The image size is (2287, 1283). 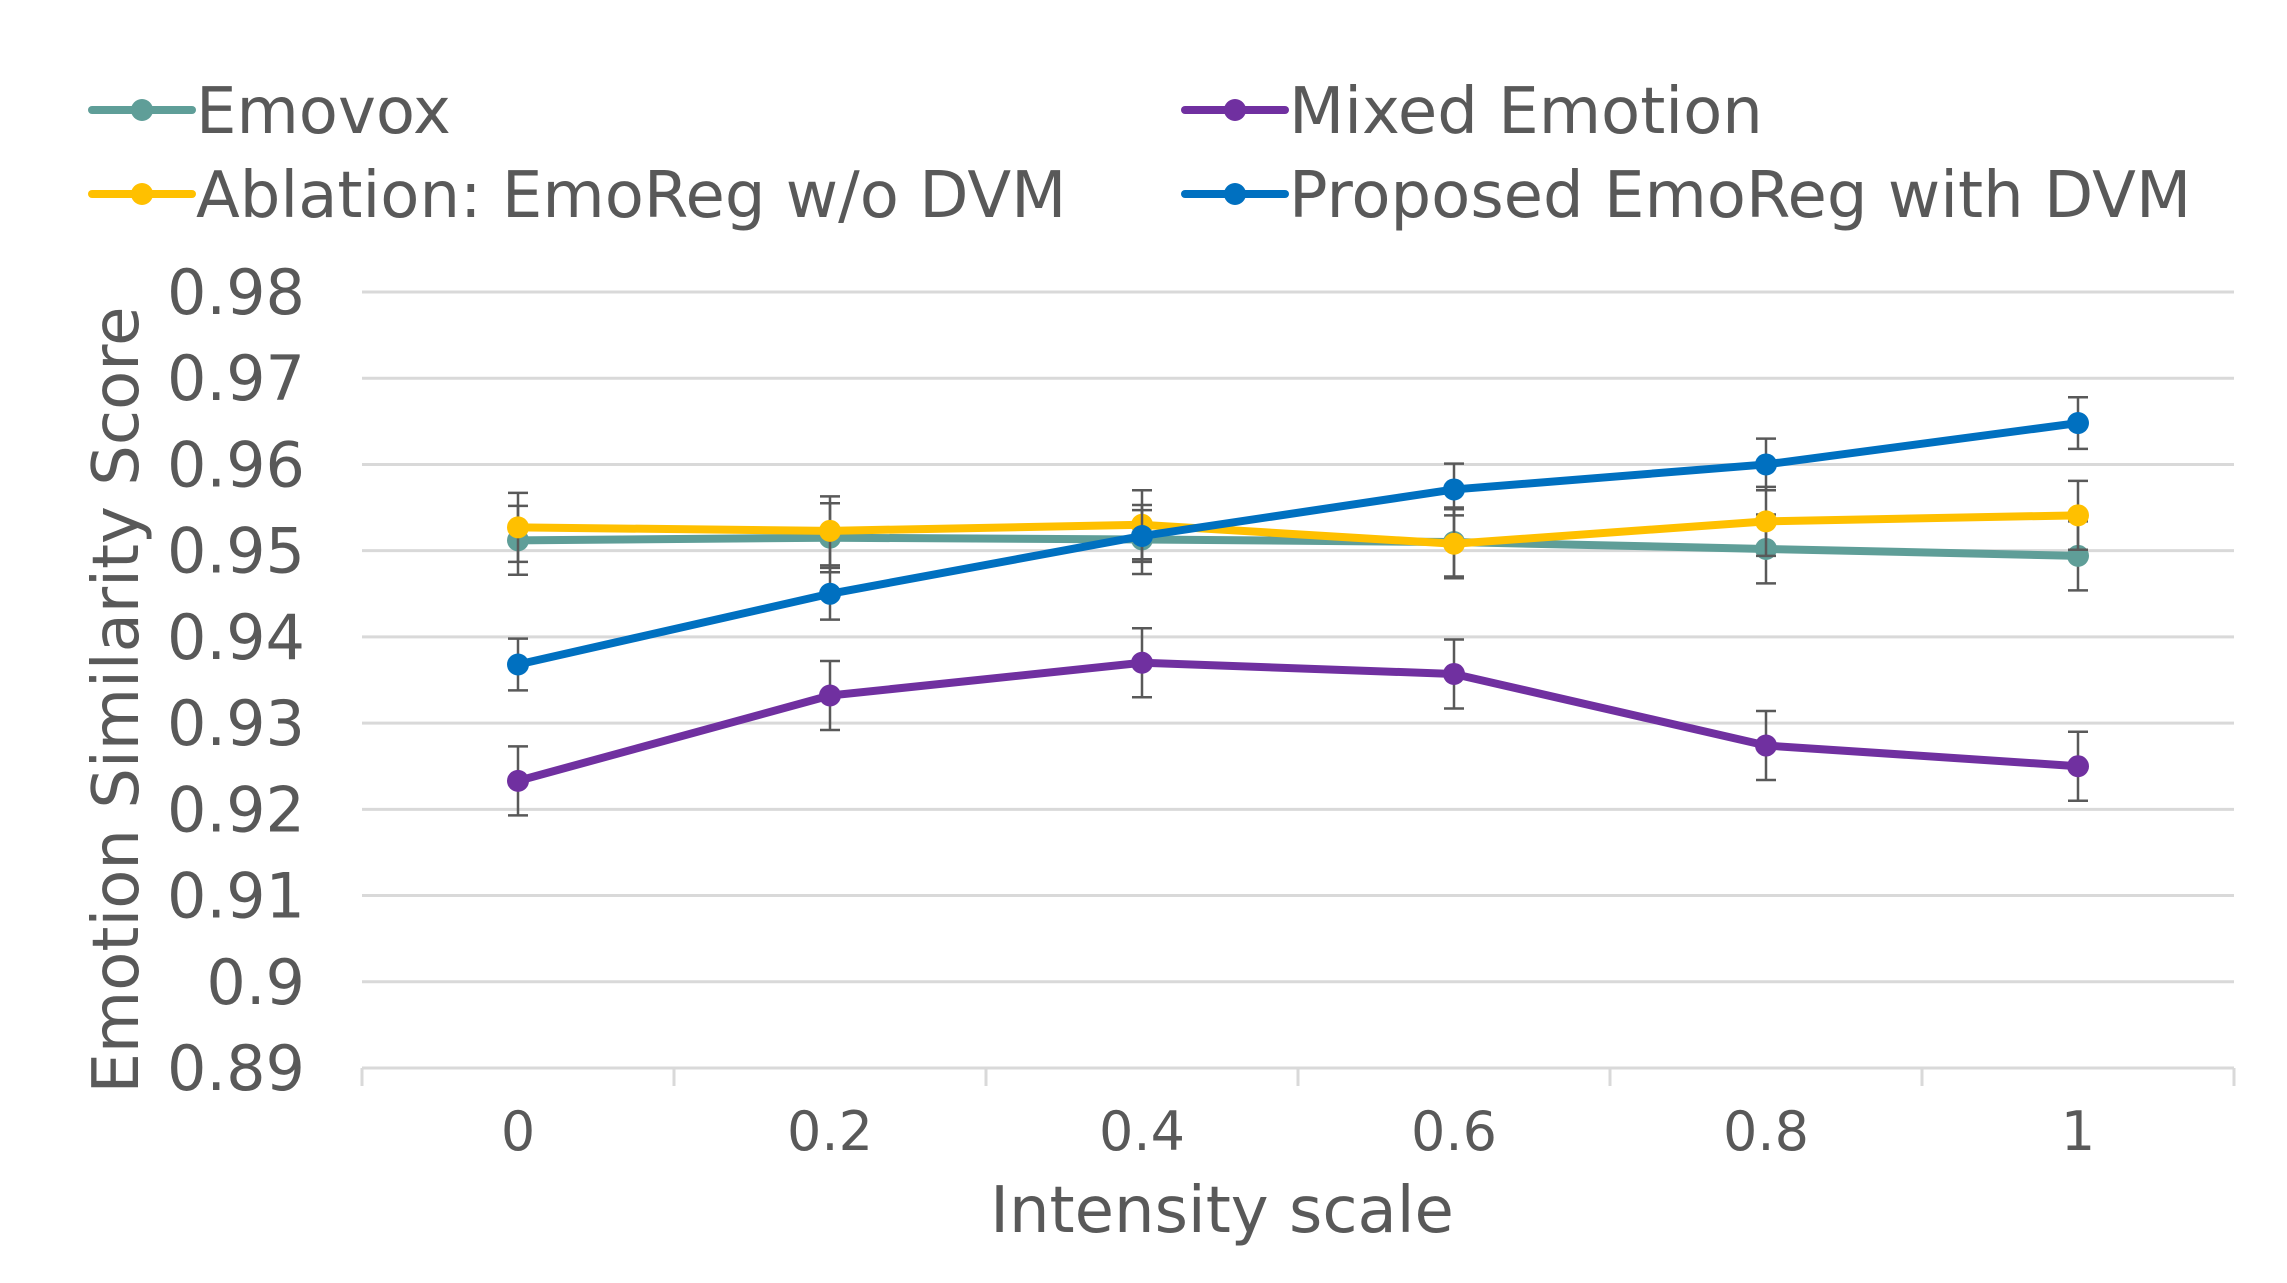 I want to click on y-tick-label: 0.96, so click(x=236, y=464).